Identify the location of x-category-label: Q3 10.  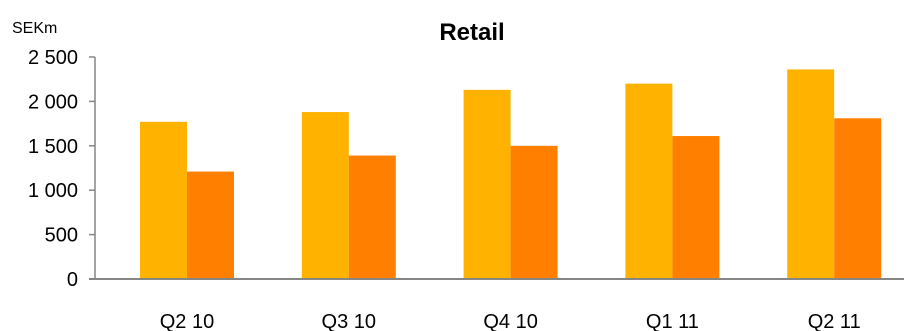
(349, 321).